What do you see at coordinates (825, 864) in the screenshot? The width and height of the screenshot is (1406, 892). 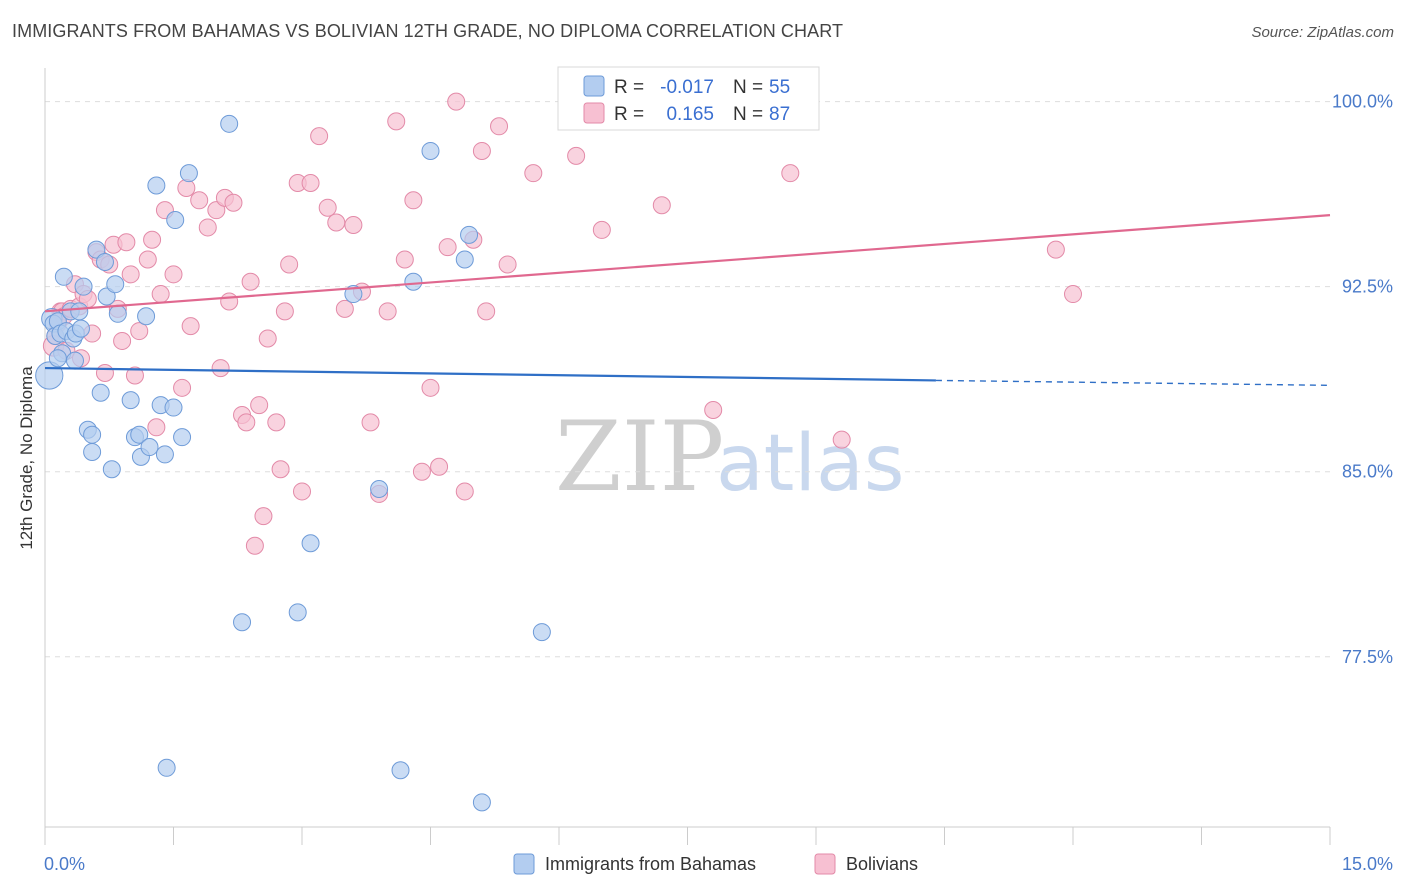 I see `legend-swatch-bolivians` at bounding box center [825, 864].